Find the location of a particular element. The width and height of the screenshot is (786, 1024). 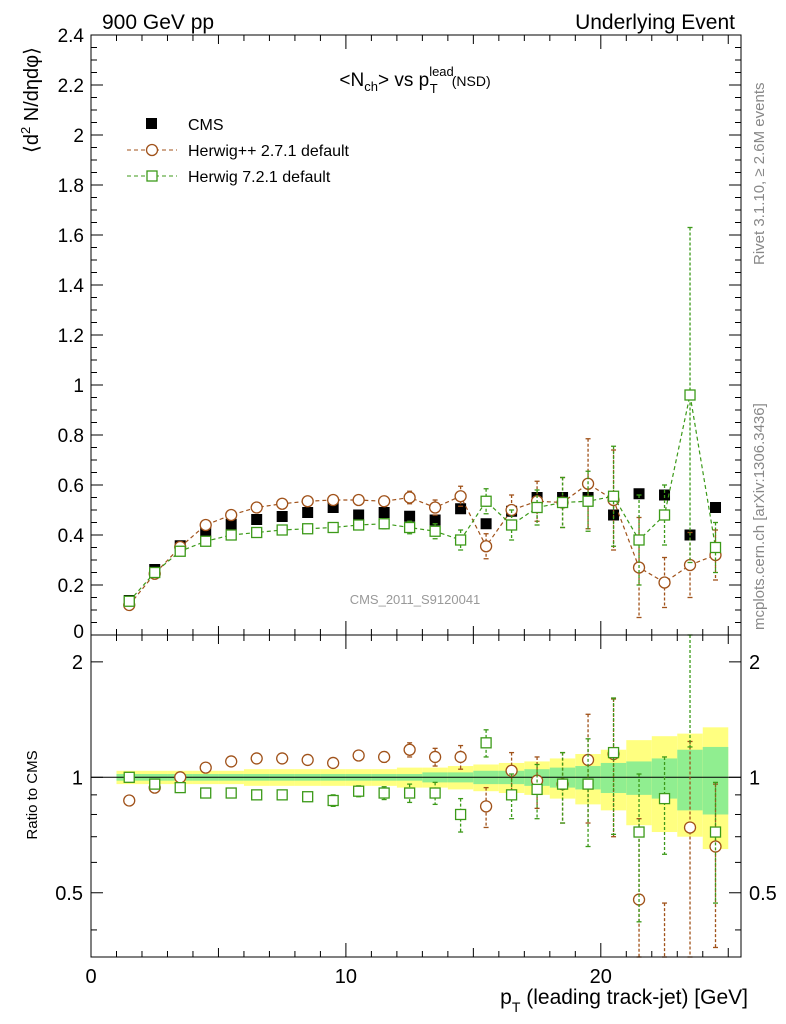

main-ytick-label: 0.4 is located at coordinates (71, 536).